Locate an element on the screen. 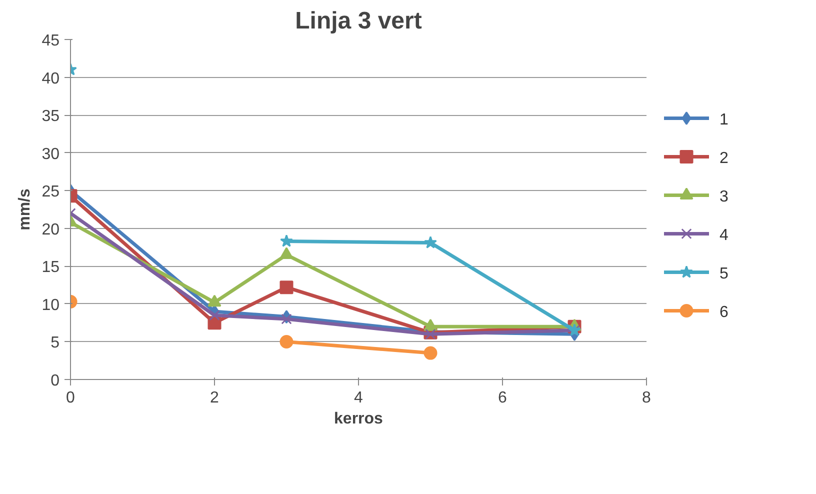 Image resolution: width=816 pixels, height=494 pixels. y-axis-title: mm/s is located at coordinates (25, 209).